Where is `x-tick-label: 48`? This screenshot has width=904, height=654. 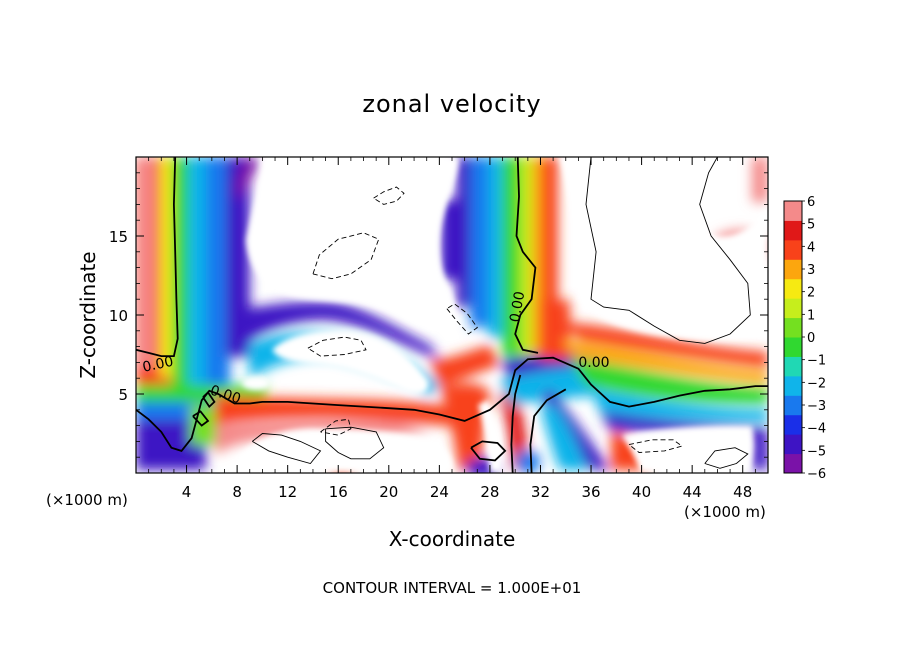 x-tick-label: 48 is located at coordinates (742, 492).